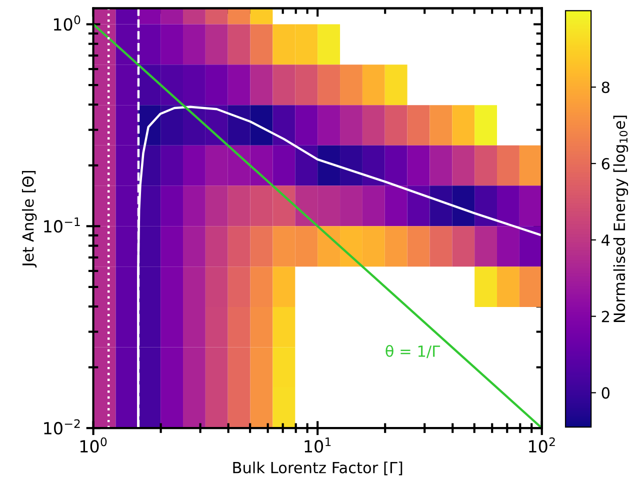  Describe the element at coordinates (606, 164) in the screenshot. I see `color-bar-label: 6` at that location.